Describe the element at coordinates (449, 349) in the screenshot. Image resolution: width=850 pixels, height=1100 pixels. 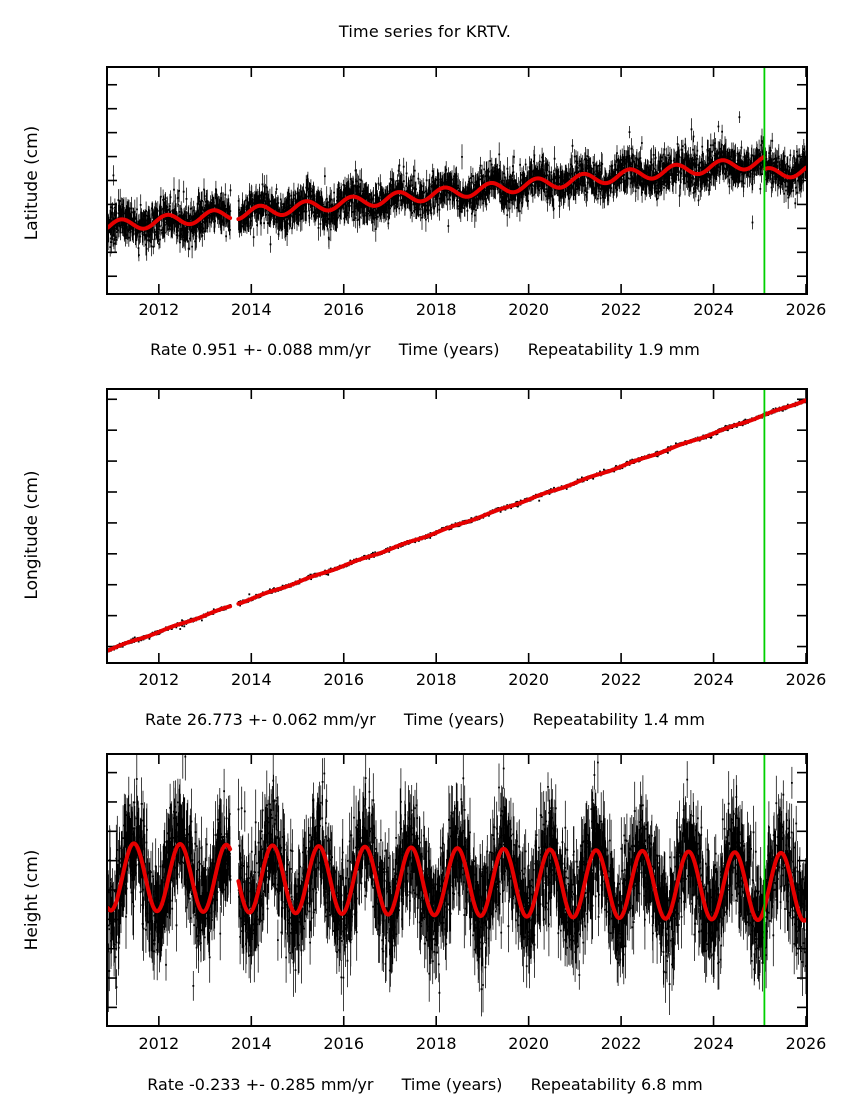
I see `x-axis-label-latitude: Time (years)` at that location.